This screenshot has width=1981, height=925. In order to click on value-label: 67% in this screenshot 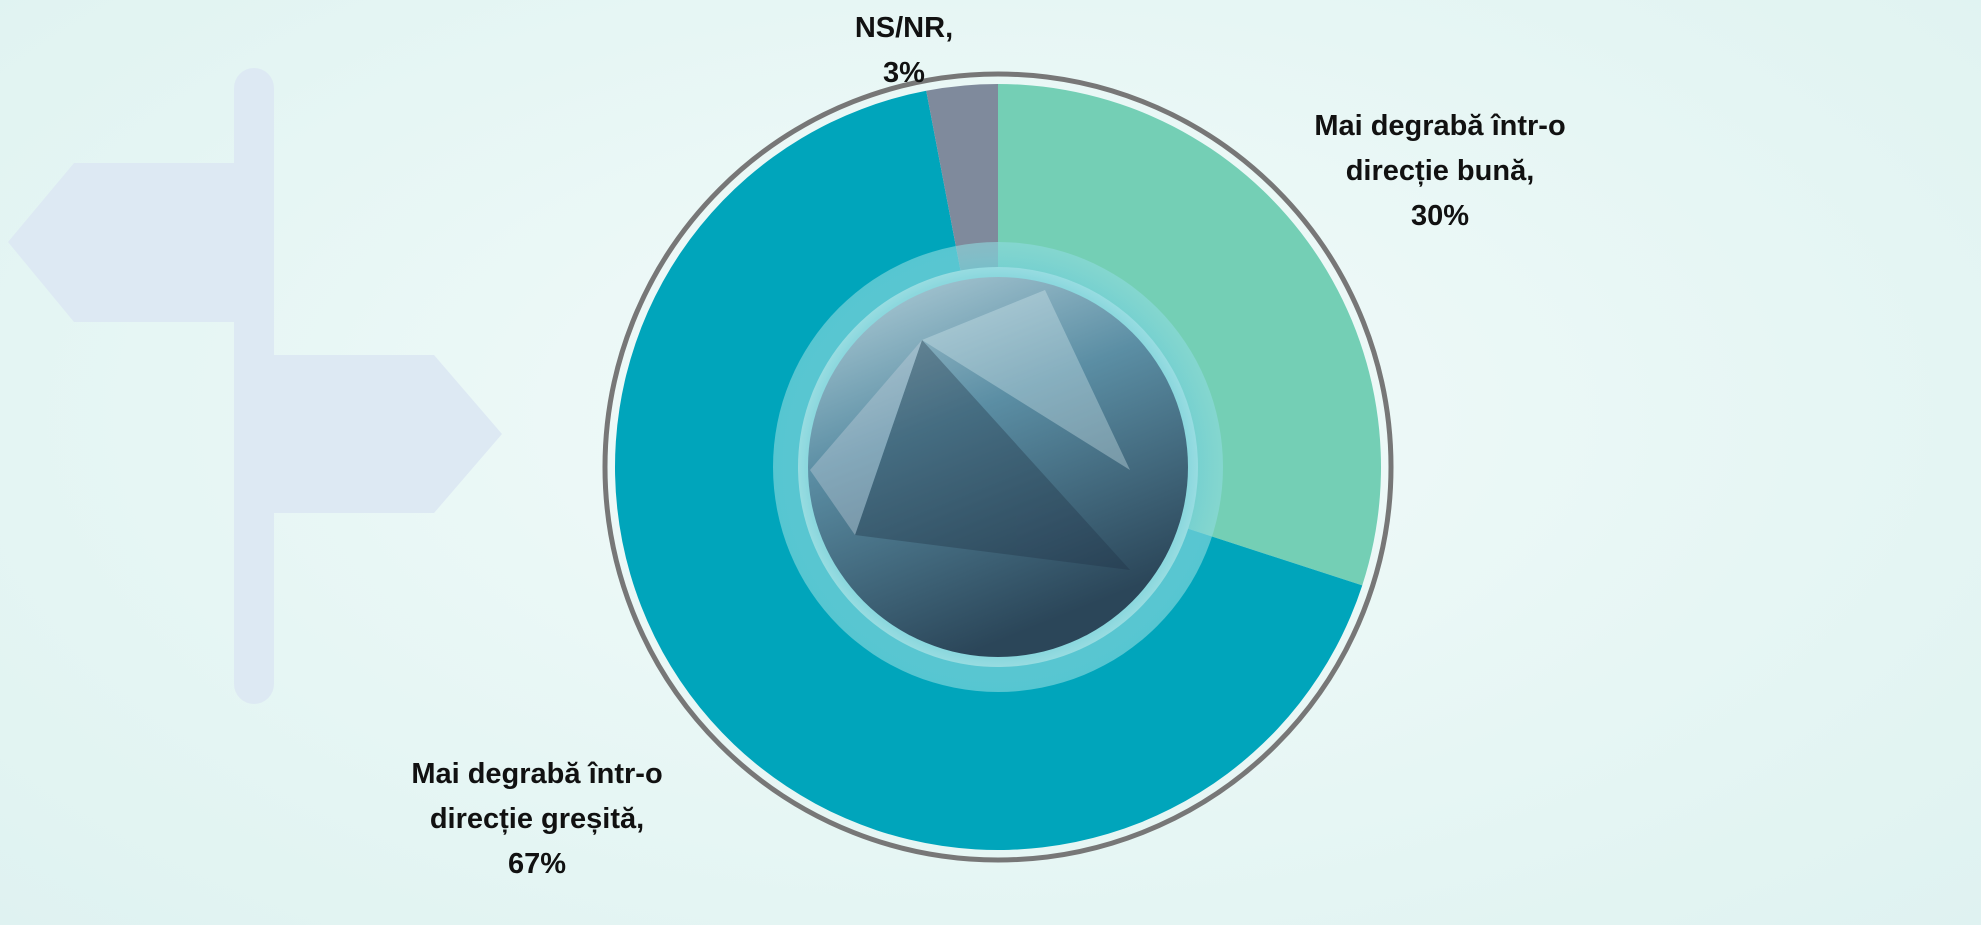, I will do `click(537, 864)`.